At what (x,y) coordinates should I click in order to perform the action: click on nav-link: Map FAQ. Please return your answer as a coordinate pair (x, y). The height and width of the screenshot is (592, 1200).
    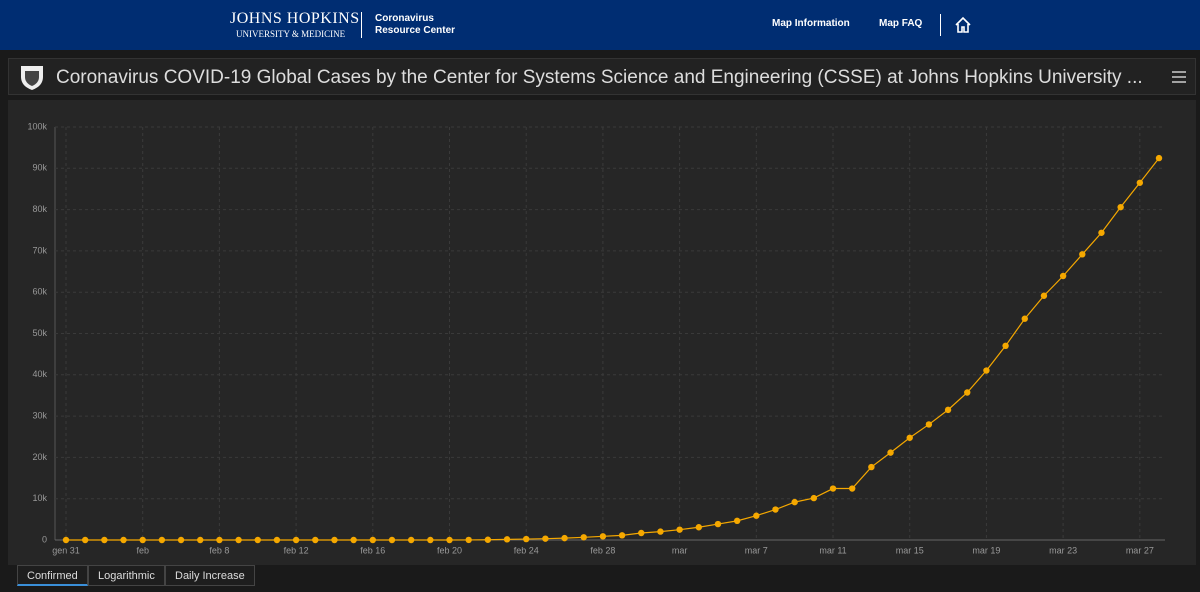
    Looking at the image, I should click on (900, 23).